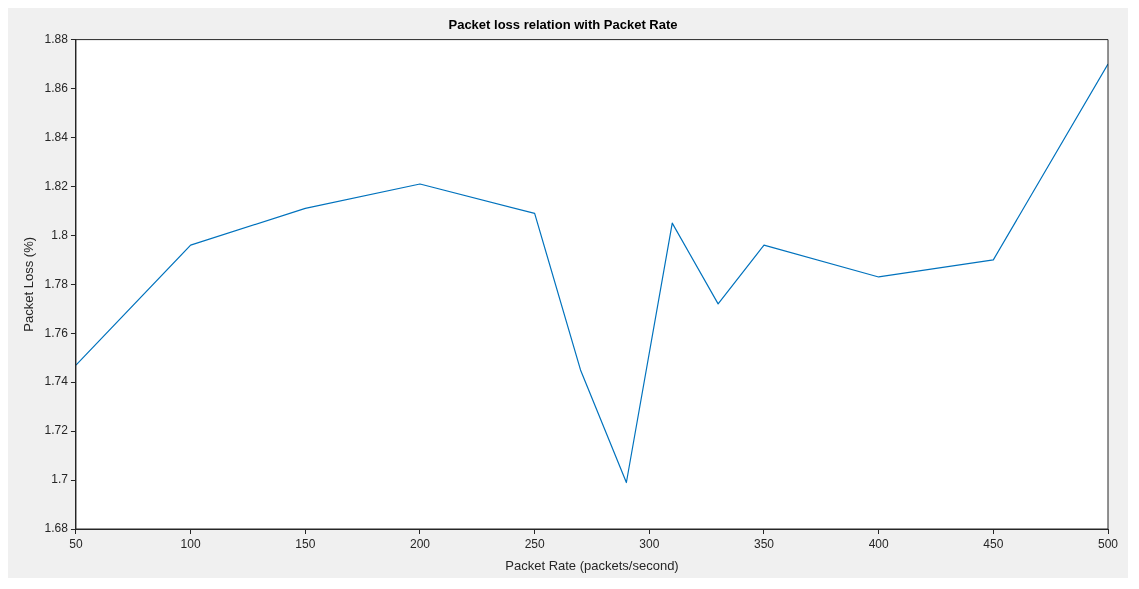 Image resolution: width=1139 pixels, height=589 pixels. I want to click on y-tick-label: 1.86, so click(56, 87).